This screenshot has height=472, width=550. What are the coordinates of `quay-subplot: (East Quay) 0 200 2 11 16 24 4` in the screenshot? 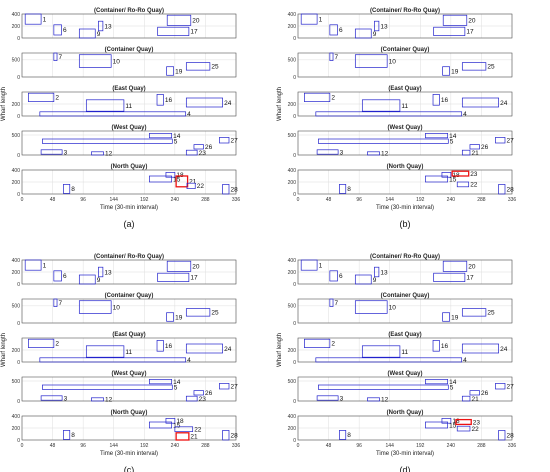 It's located at (400, 103).